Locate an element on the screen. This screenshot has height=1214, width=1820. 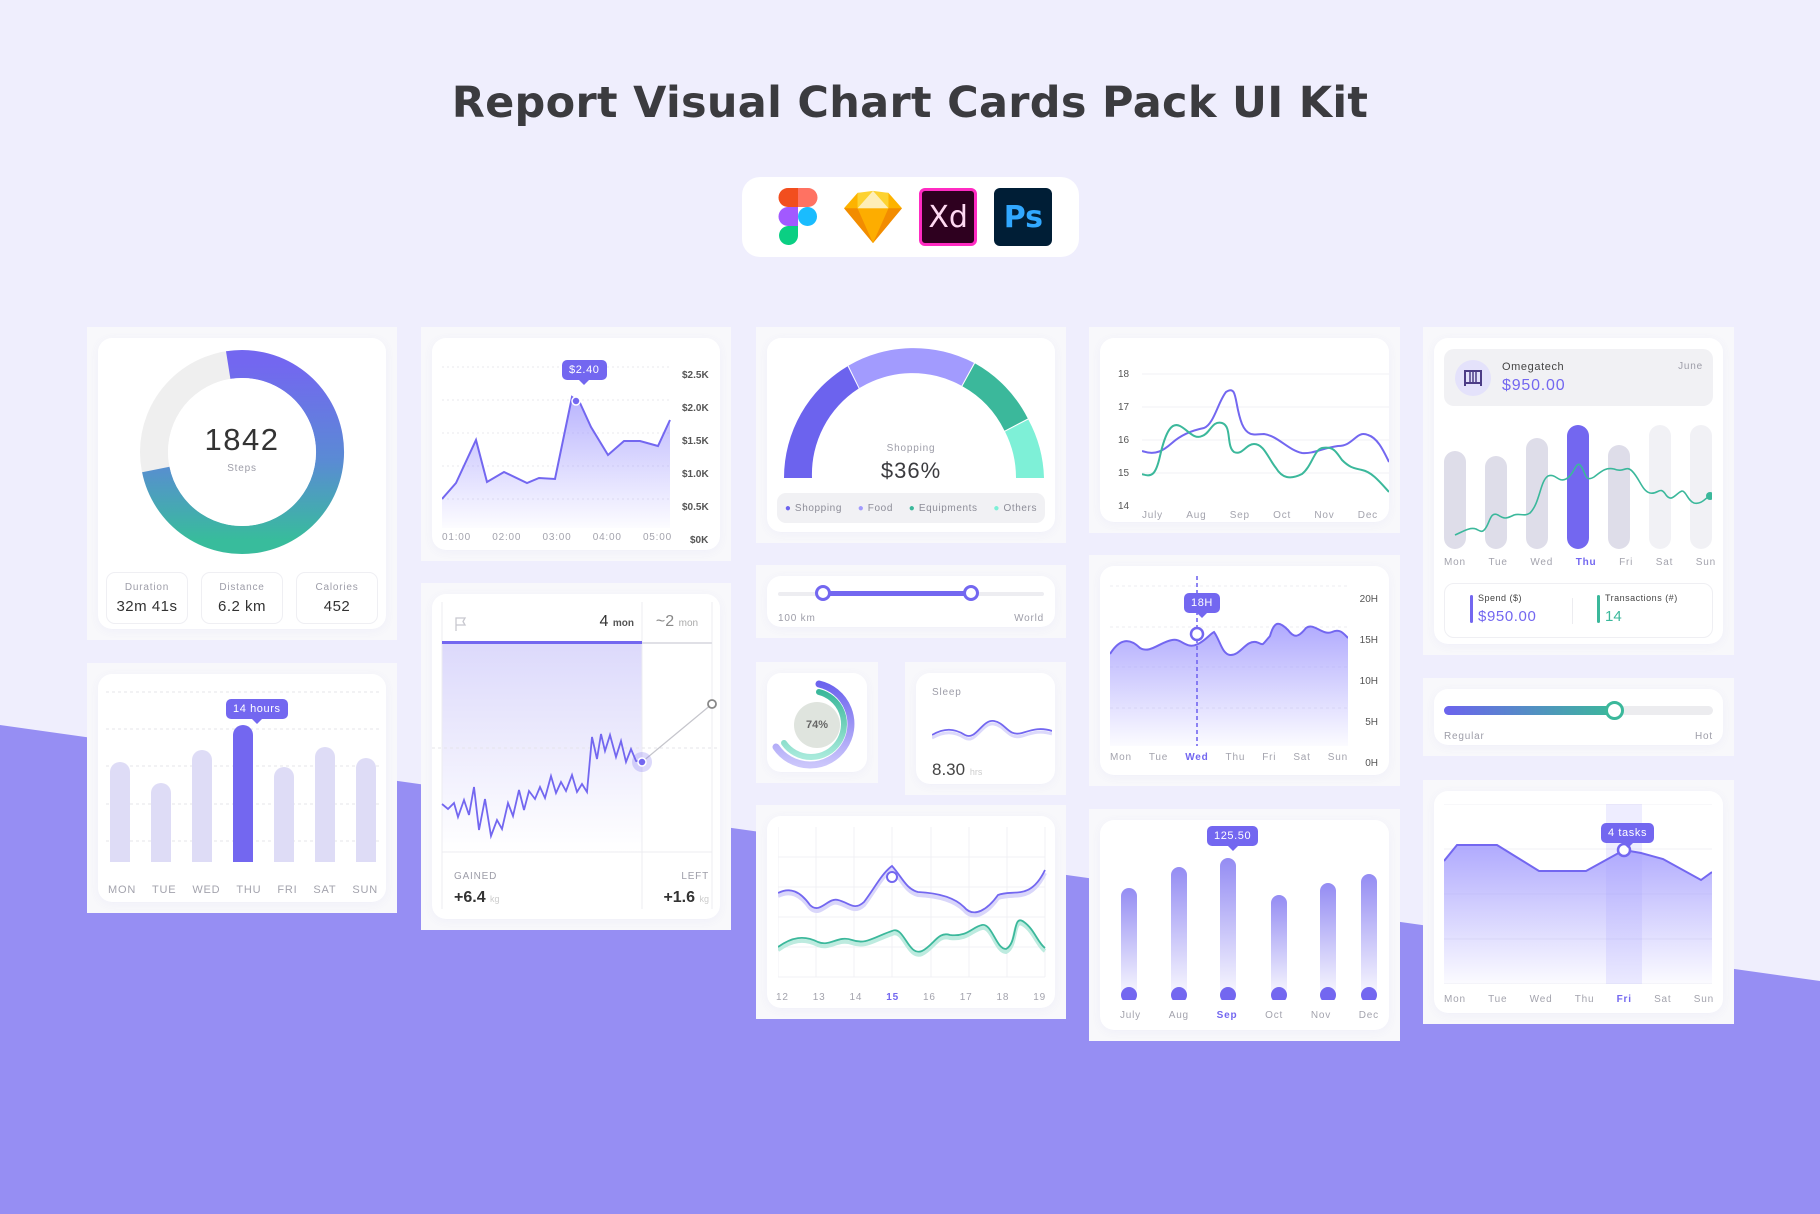
legend-equipments: ● Equipments is located at coordinates (943, 508).